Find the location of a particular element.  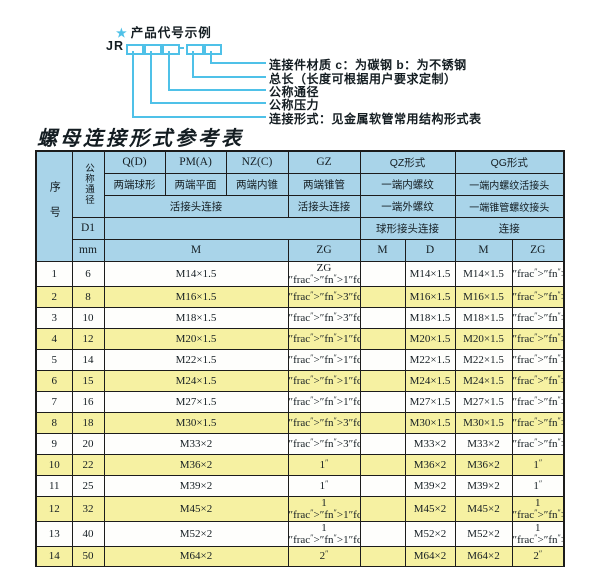

cell-dn: 22 is located at coordinates (88, 464).